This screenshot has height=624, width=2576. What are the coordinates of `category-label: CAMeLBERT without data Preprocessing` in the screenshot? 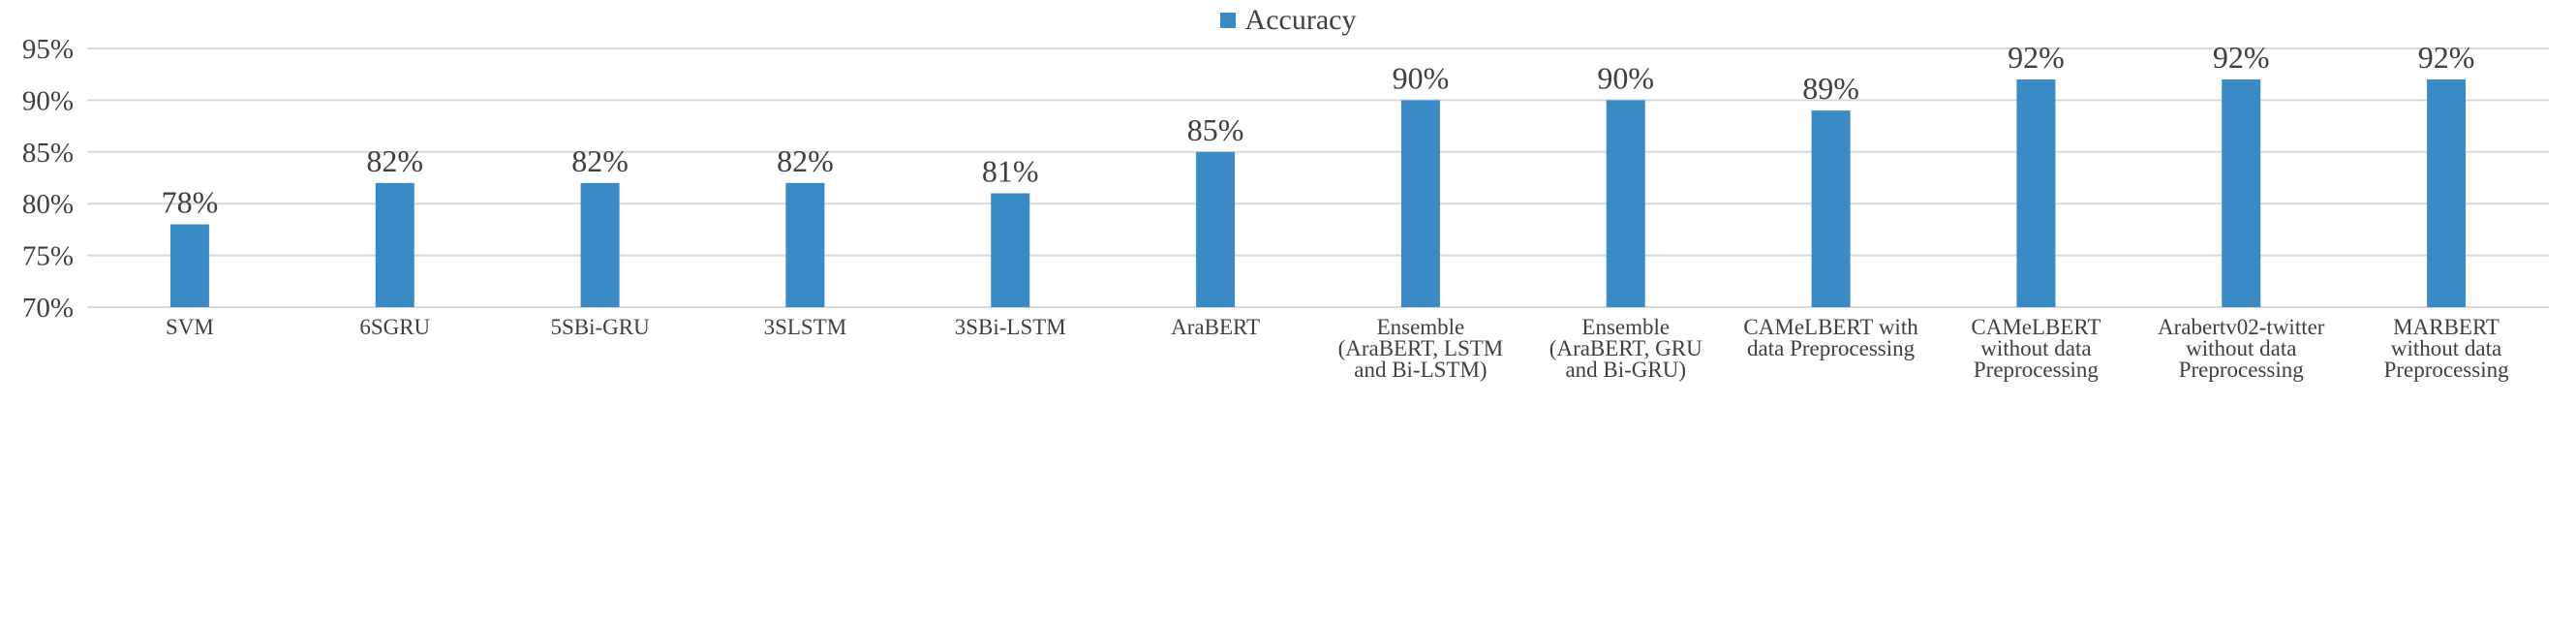 It's located at (2036, 349).